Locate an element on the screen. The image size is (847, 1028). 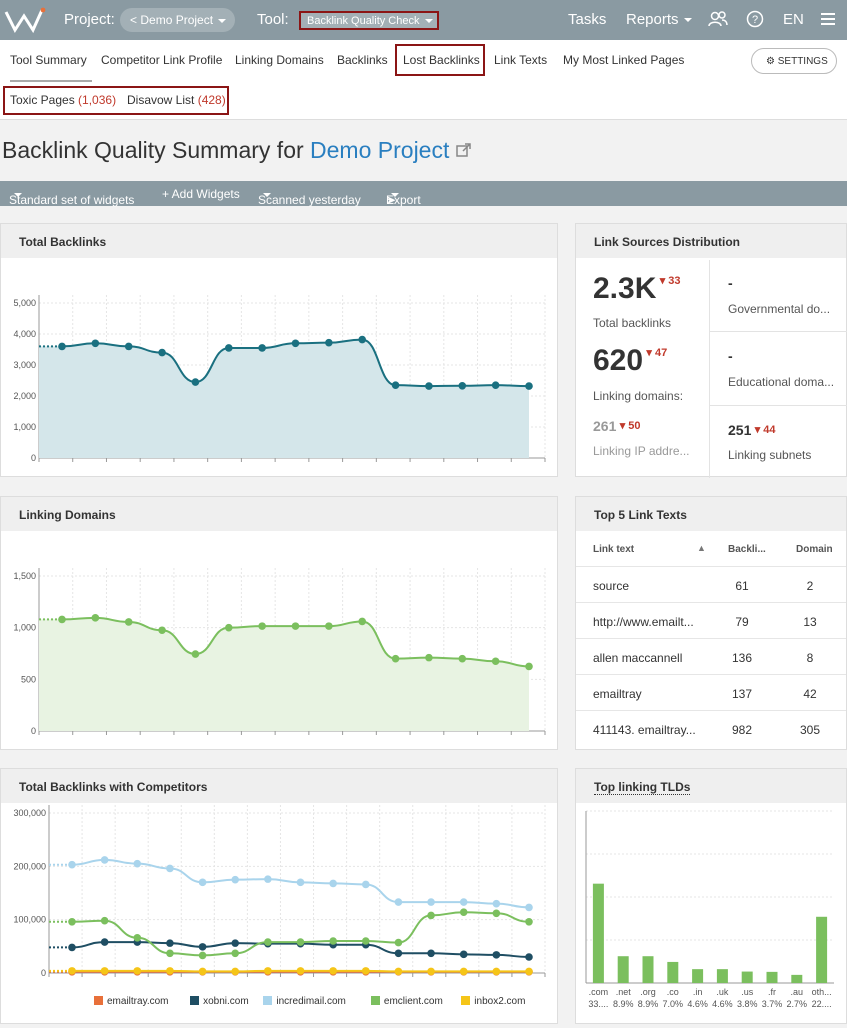
subnets-metric: 251 ▾ 44 is located at coordinates (752, 430).